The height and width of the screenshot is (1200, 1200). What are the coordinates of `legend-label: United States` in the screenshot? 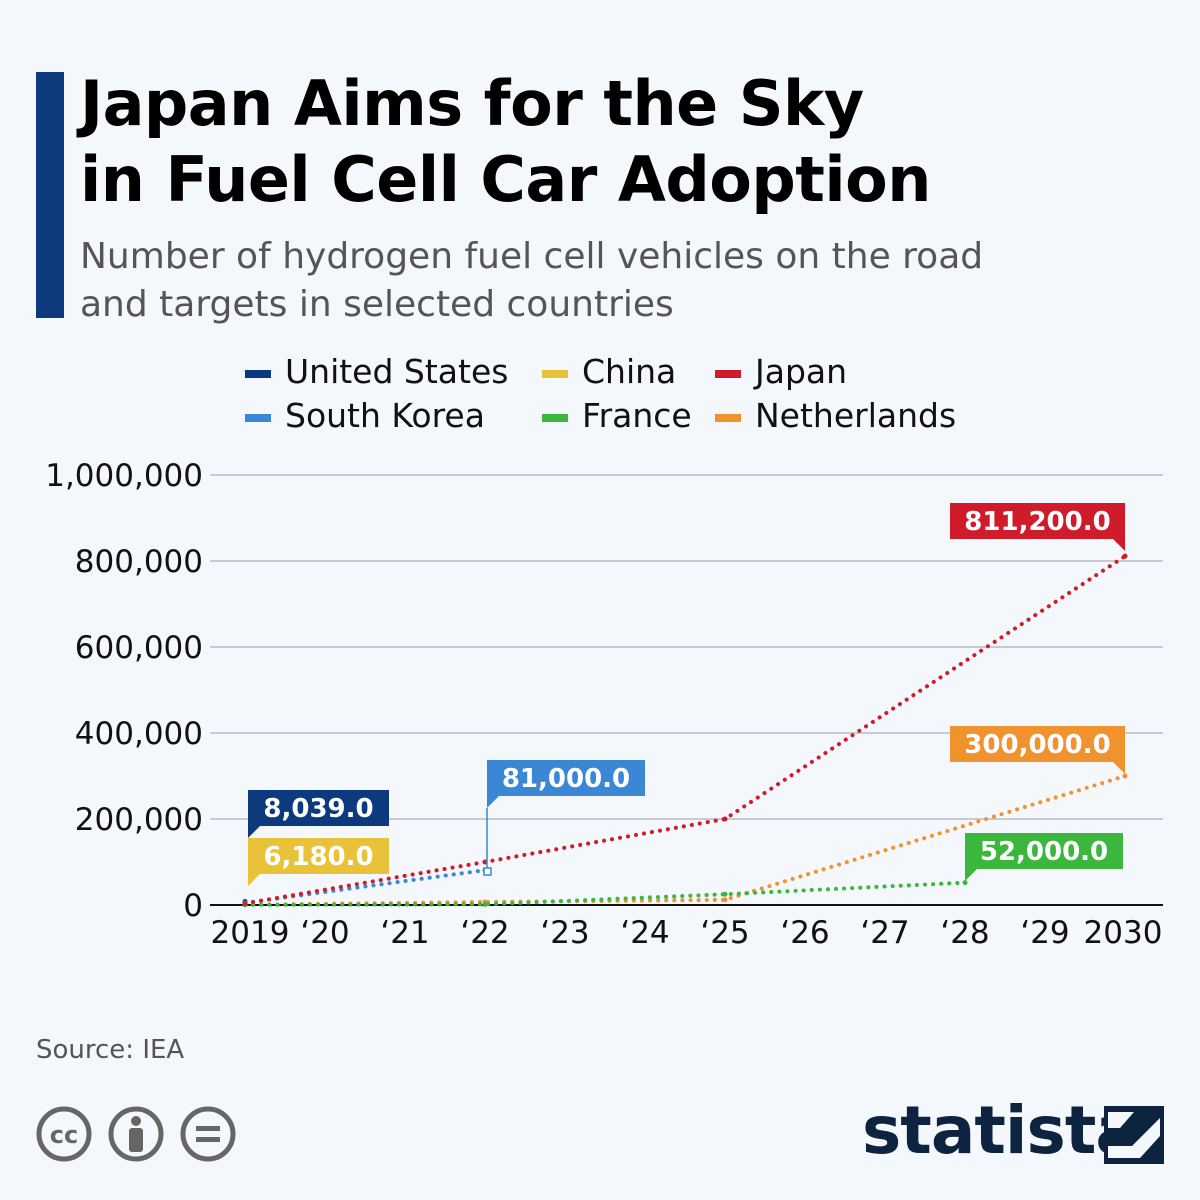 It's located at (397, 371).